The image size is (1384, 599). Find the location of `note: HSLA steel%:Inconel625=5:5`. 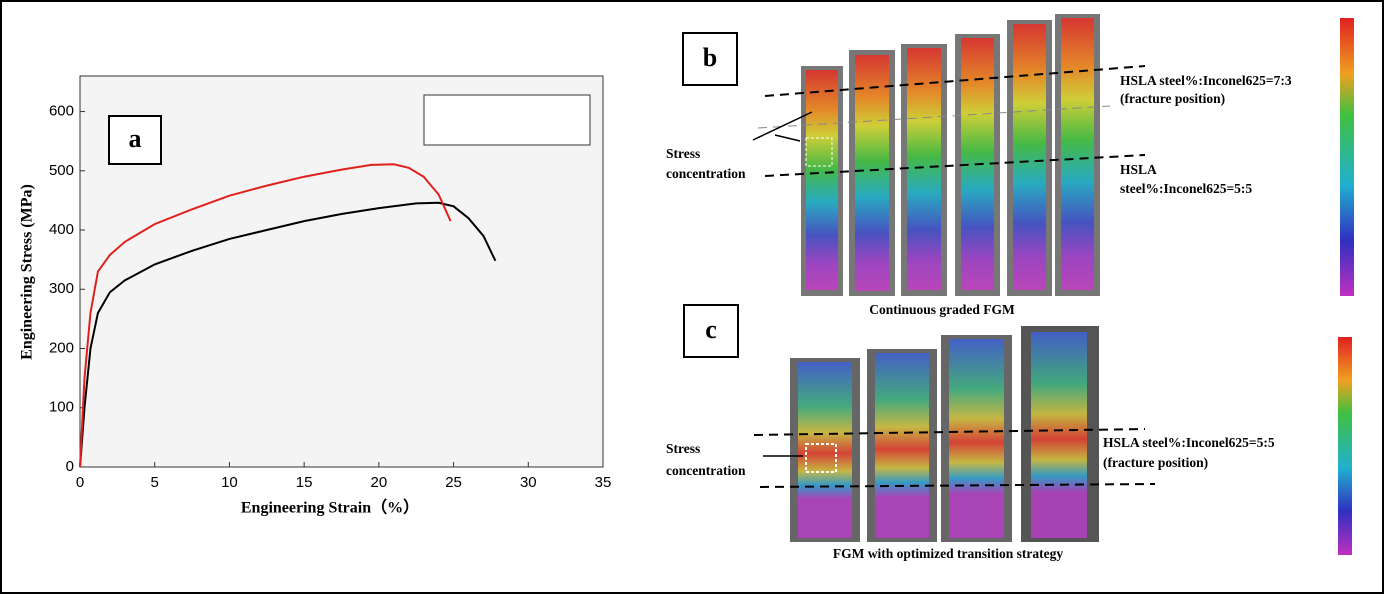

note: HSLA steel%:Inconel625=5:5 is located at coordinates (1189, 442).